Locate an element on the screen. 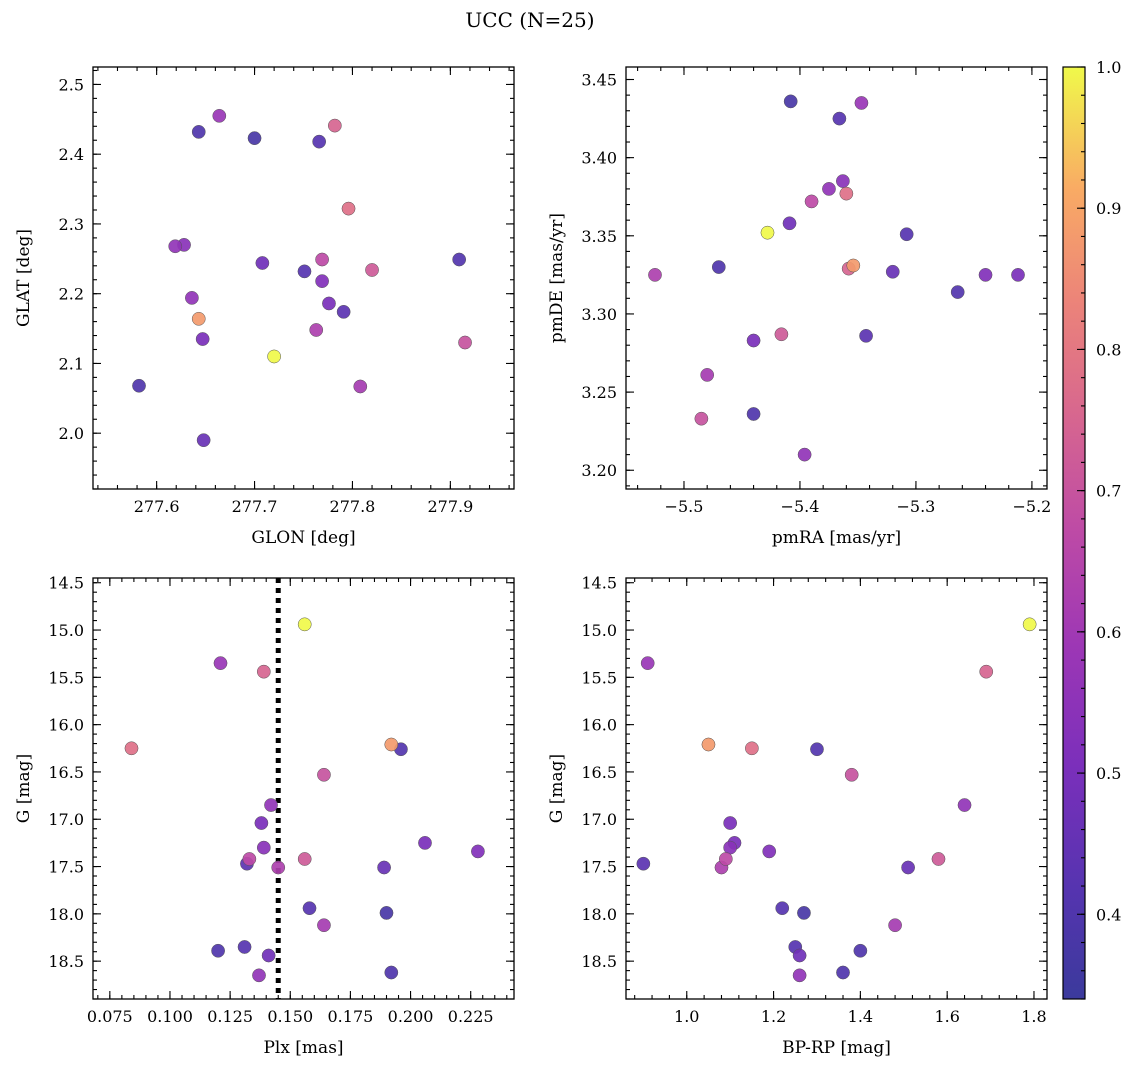 The height and width of the screenshot is (1067, 1136). figure-title: UCC (N=25) is located at coordinates (529, 20).